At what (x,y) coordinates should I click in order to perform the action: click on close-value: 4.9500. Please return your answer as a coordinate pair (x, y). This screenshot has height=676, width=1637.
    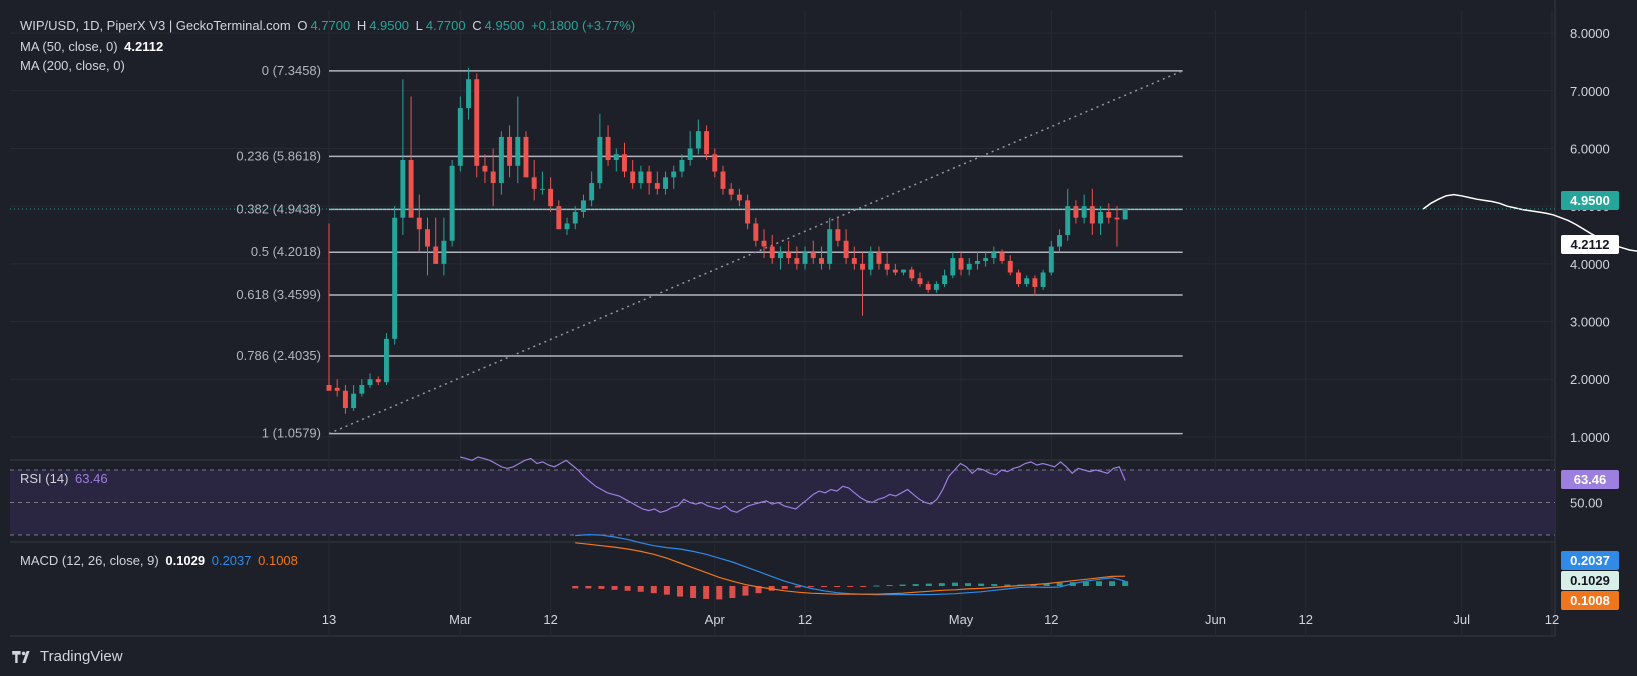
    Looking at the image, I should click on (504, 25).